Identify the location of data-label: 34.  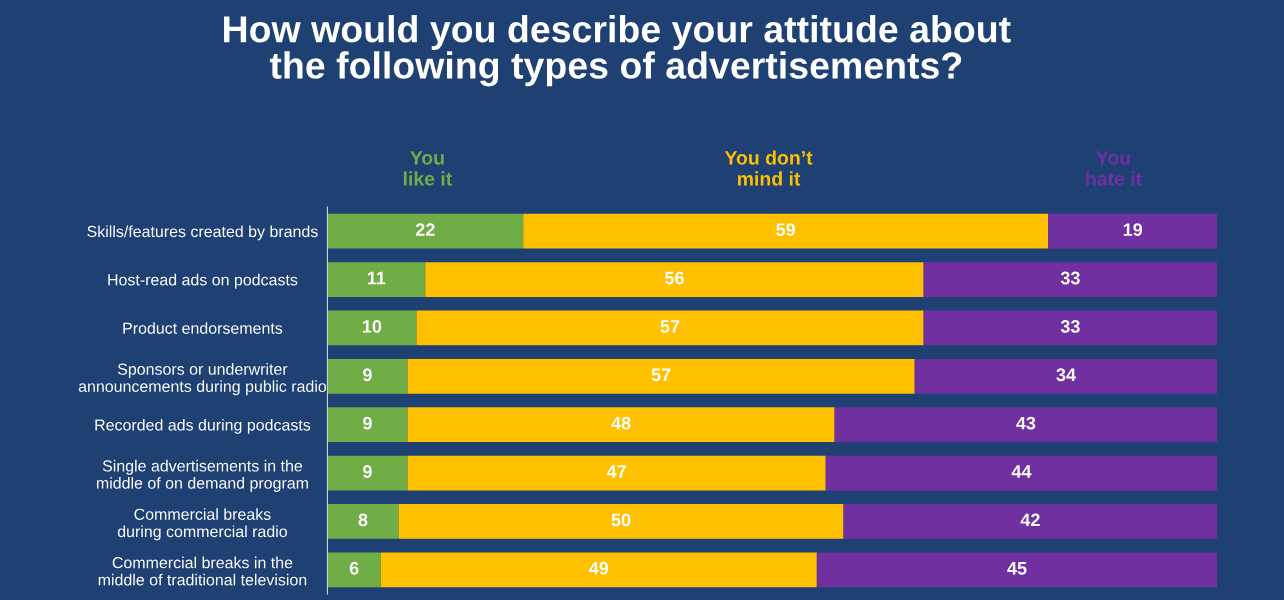
(1066, 375).